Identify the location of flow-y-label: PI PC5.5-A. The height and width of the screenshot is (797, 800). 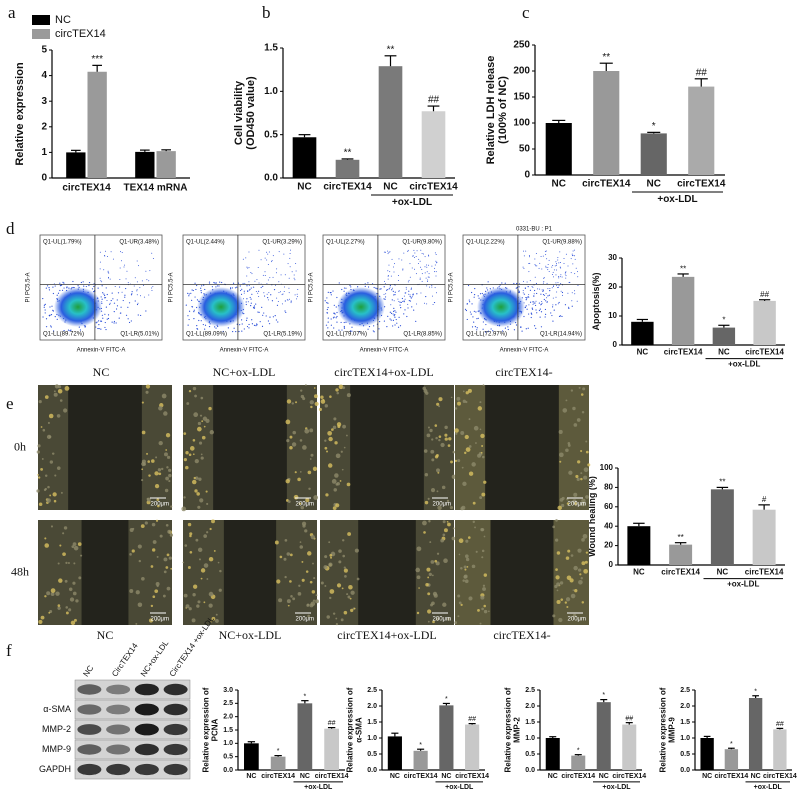
(312, 287).